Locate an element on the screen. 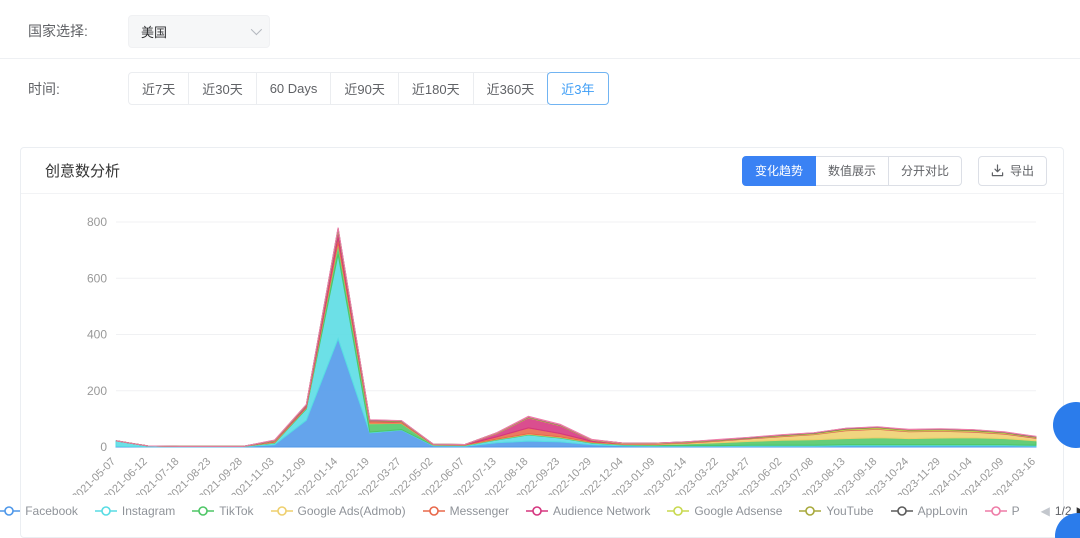 The image size is (1080, 538). country-dropdown-value: 美国 is located at coordinates (154, 32).